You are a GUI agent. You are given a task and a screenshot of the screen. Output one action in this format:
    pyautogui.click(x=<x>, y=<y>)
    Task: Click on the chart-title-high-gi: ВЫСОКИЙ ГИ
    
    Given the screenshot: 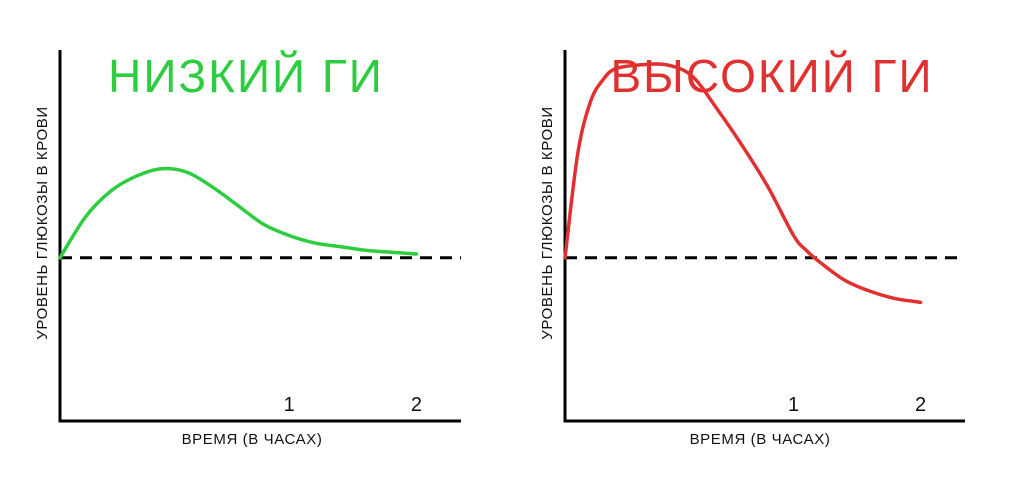 What is the action you would take?
    pyautogui.click(x=771, y=76)
    